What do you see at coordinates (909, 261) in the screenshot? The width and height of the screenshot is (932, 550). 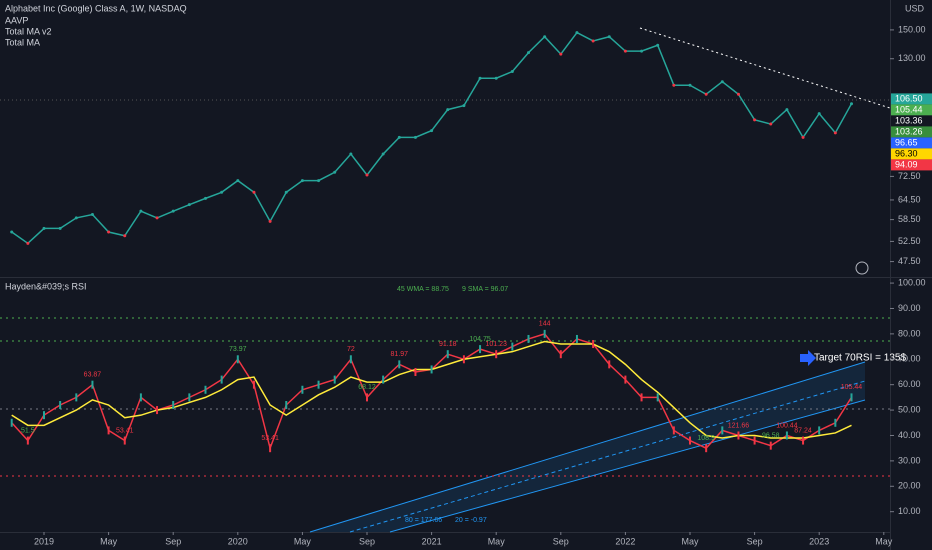 I see `y-tick-label: 47.50` at bounding box center [909, 261].